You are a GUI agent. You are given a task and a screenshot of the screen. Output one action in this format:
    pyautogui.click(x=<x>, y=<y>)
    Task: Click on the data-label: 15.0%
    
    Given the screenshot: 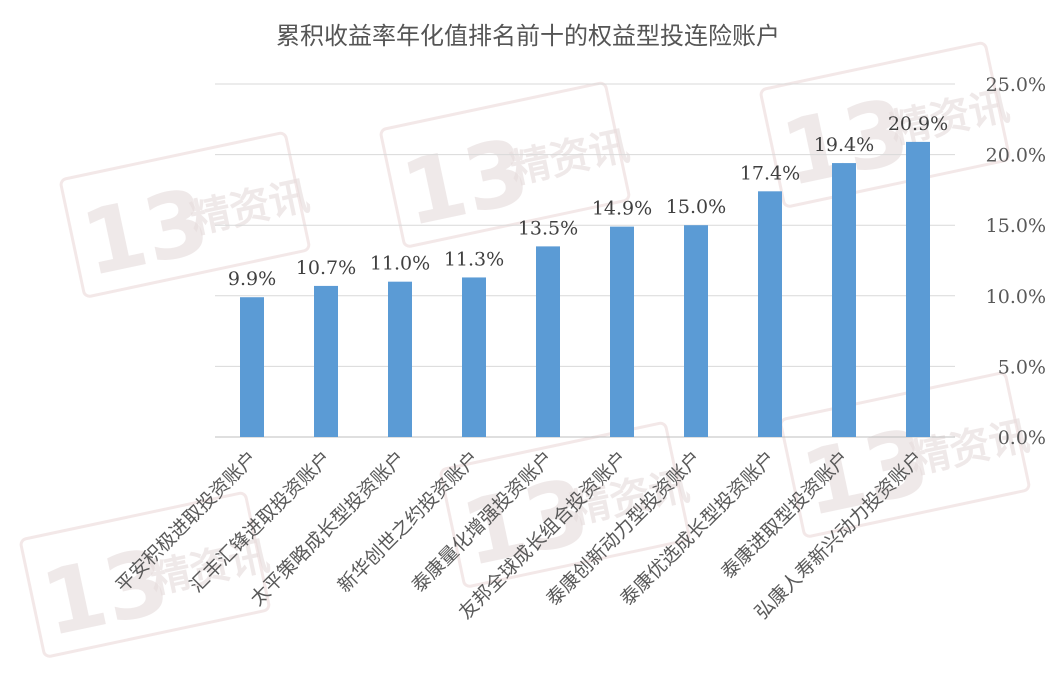 What is the action you would take?
    pyautogui.click(x=696, y=207)
    